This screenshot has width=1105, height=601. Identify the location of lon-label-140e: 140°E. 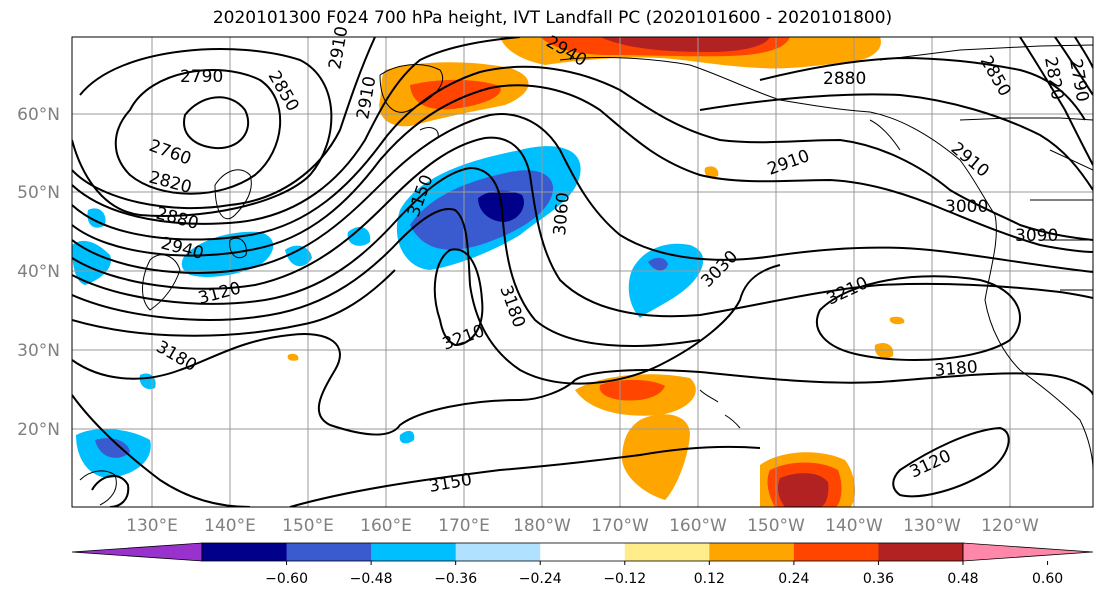
(230, 526).